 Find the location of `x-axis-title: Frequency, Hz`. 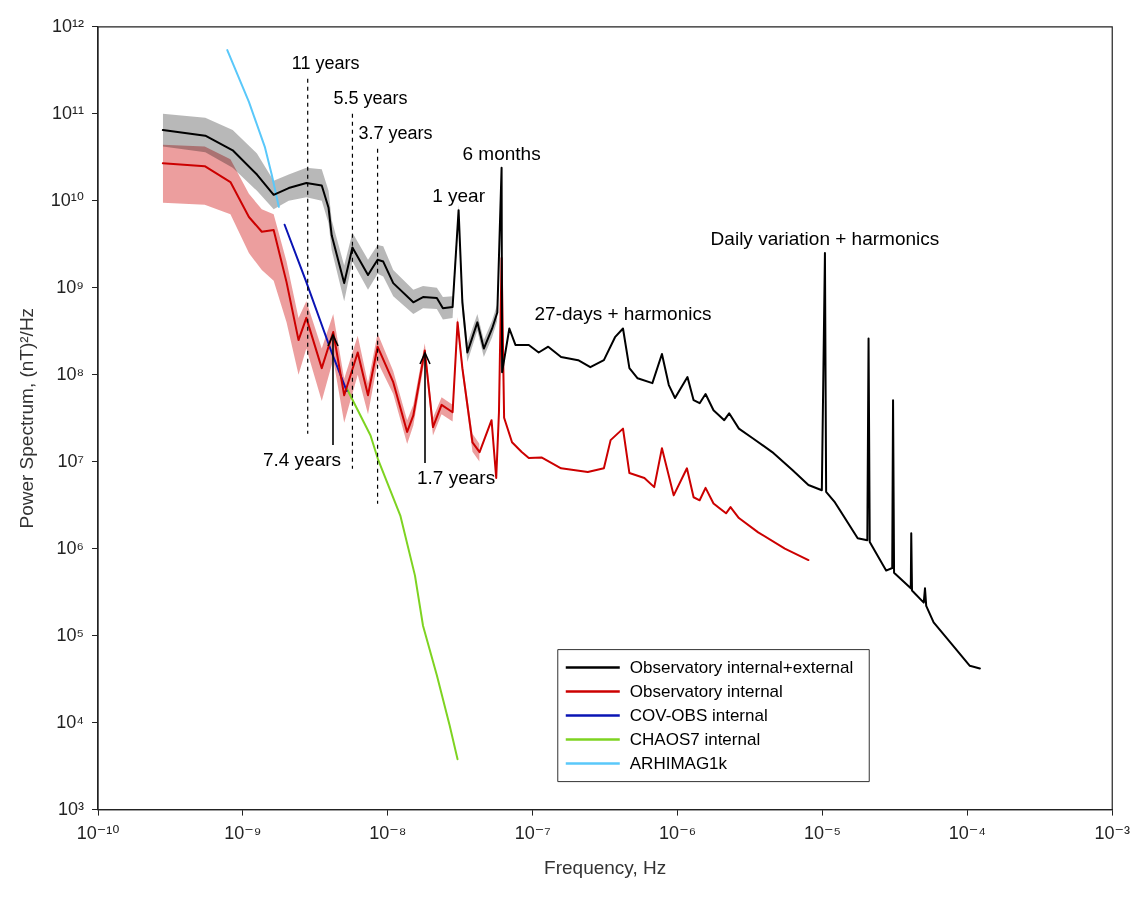

x-axis-title: Frequency, Hz is located at coordinates (605, 867).